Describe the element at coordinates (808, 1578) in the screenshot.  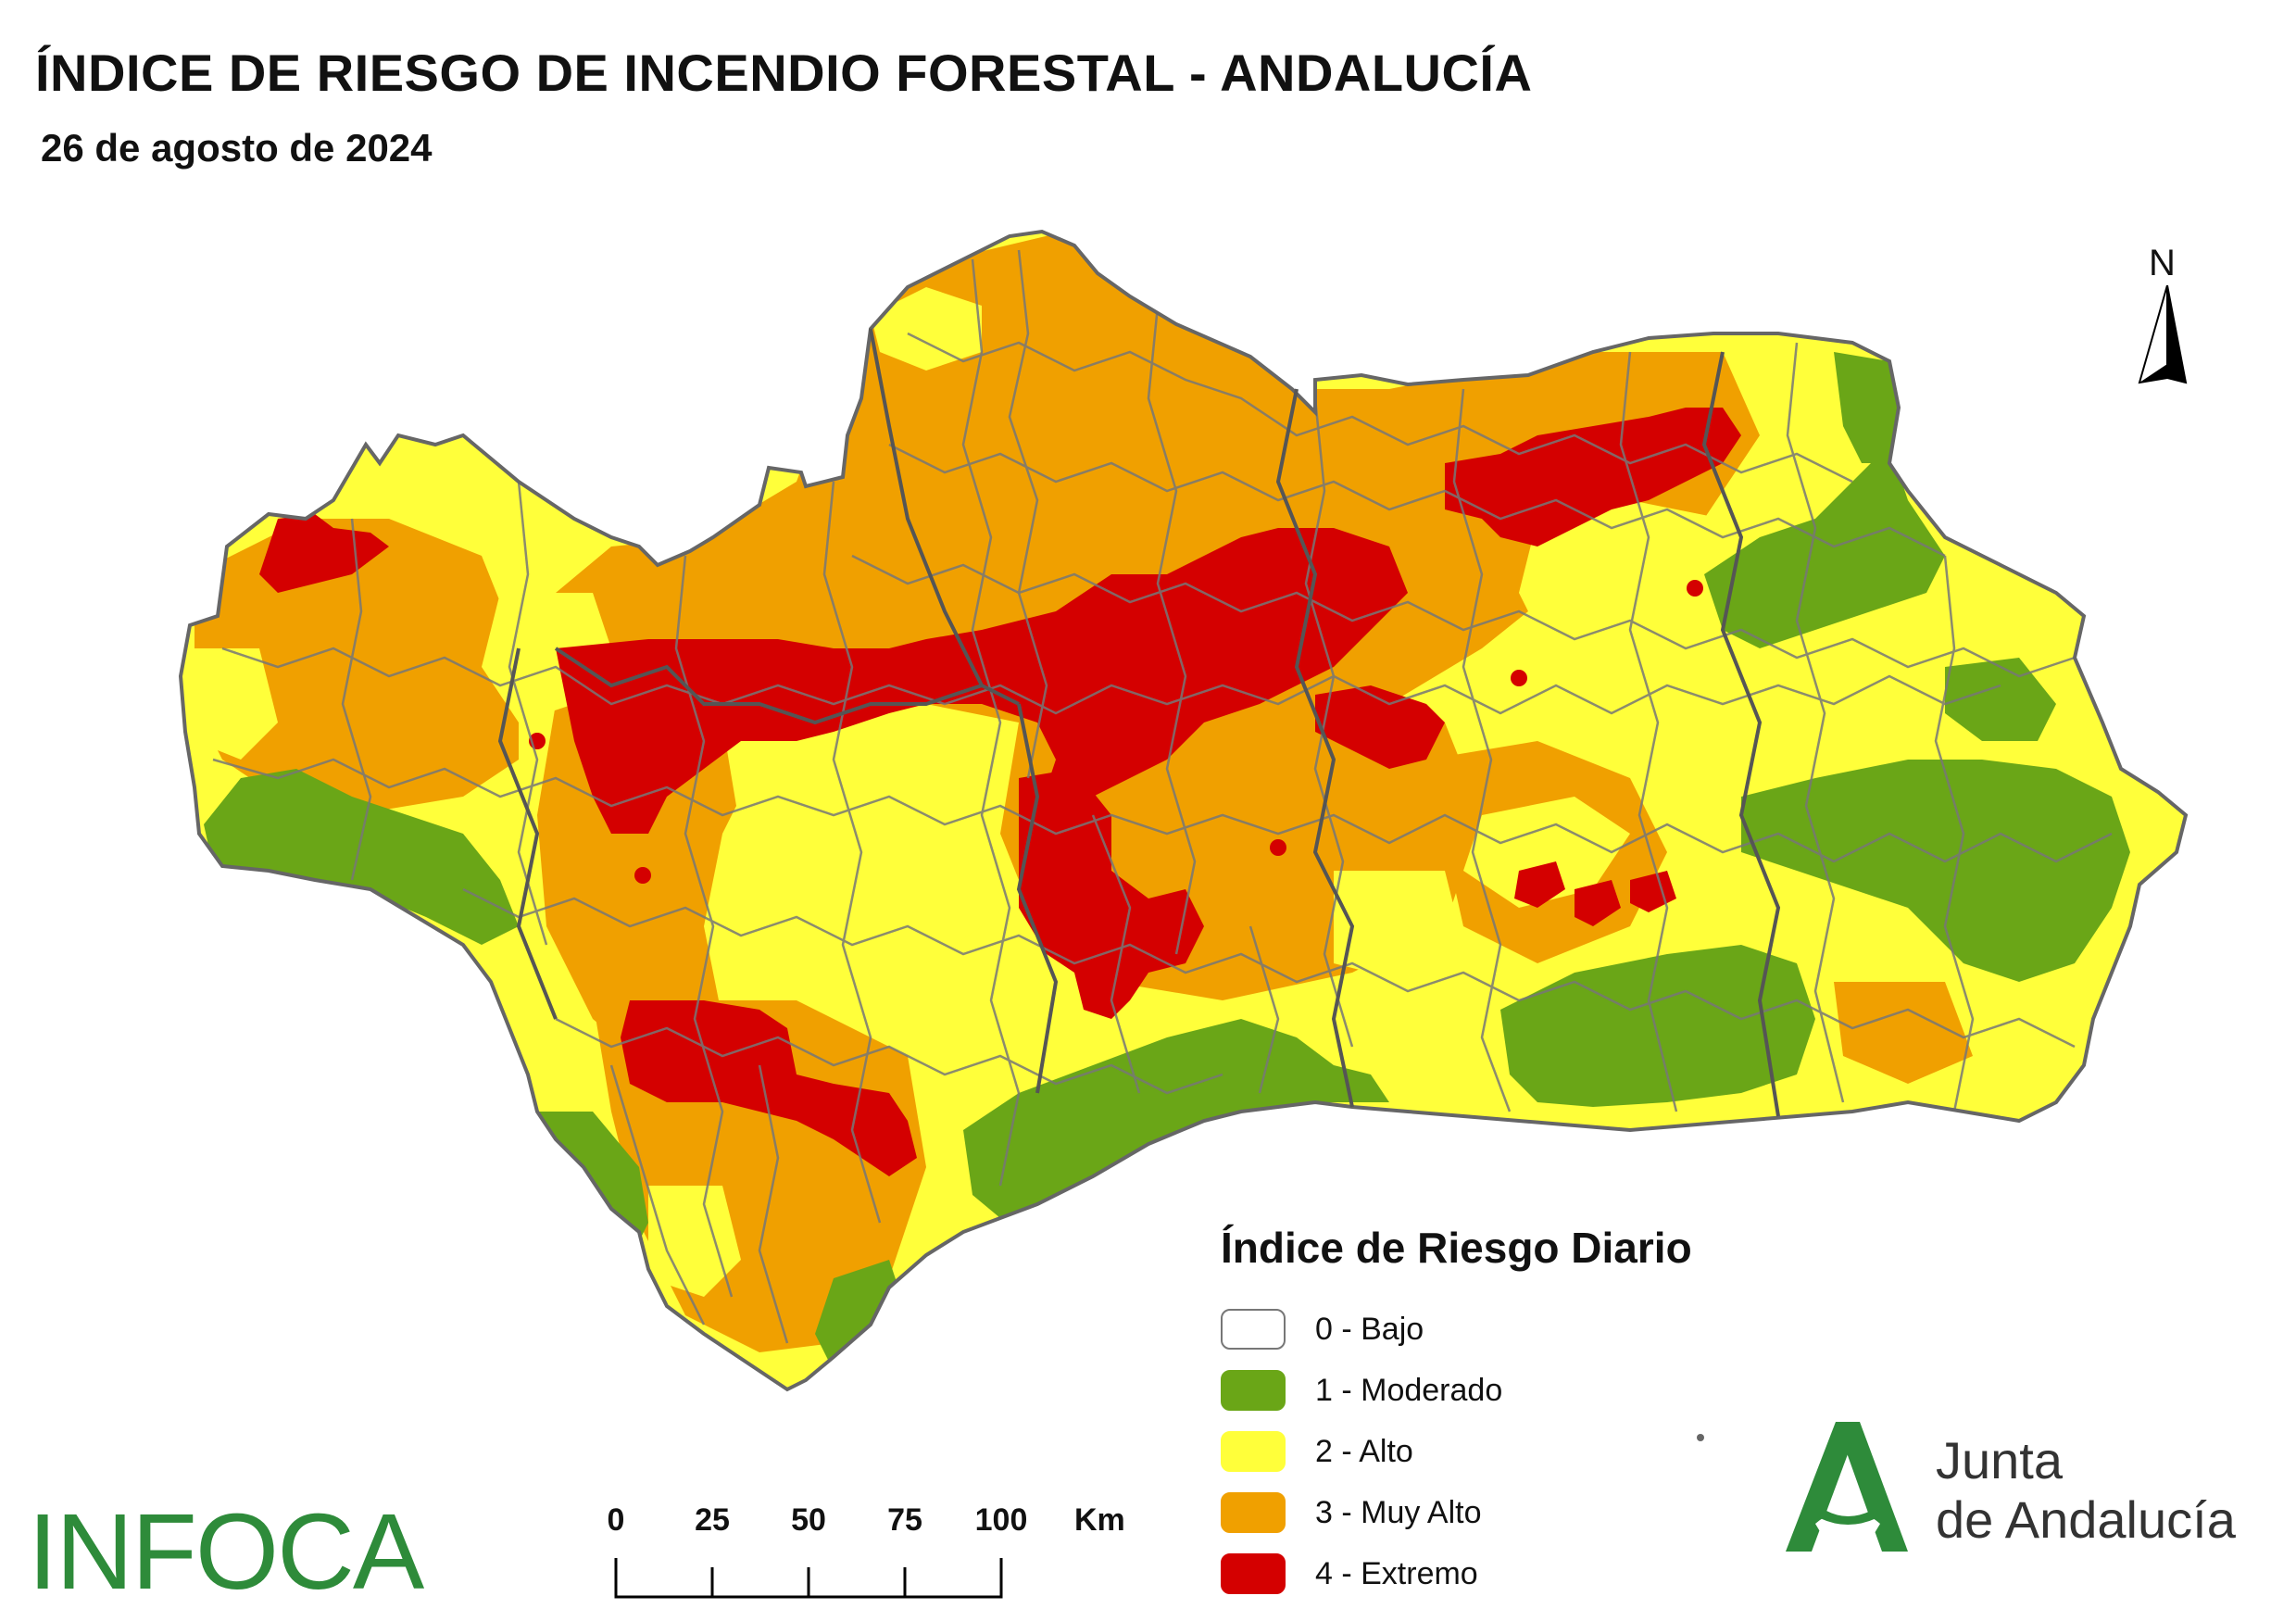
I see `scale-line` at that location.